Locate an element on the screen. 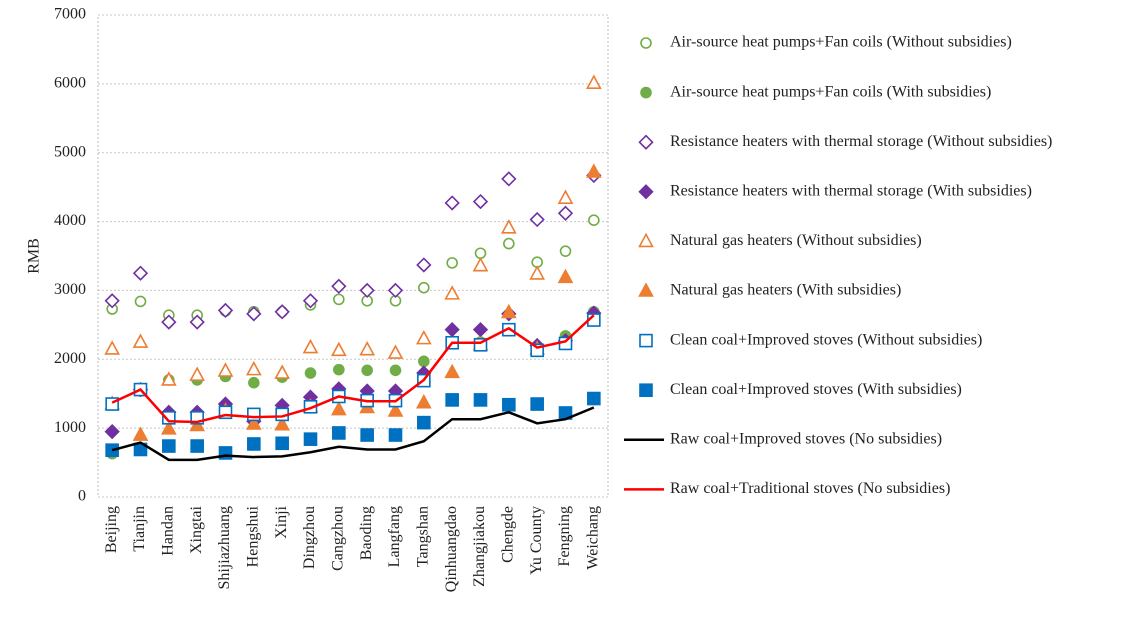  x-tick-label: Dingzhou is located at coordinates (309, 537).